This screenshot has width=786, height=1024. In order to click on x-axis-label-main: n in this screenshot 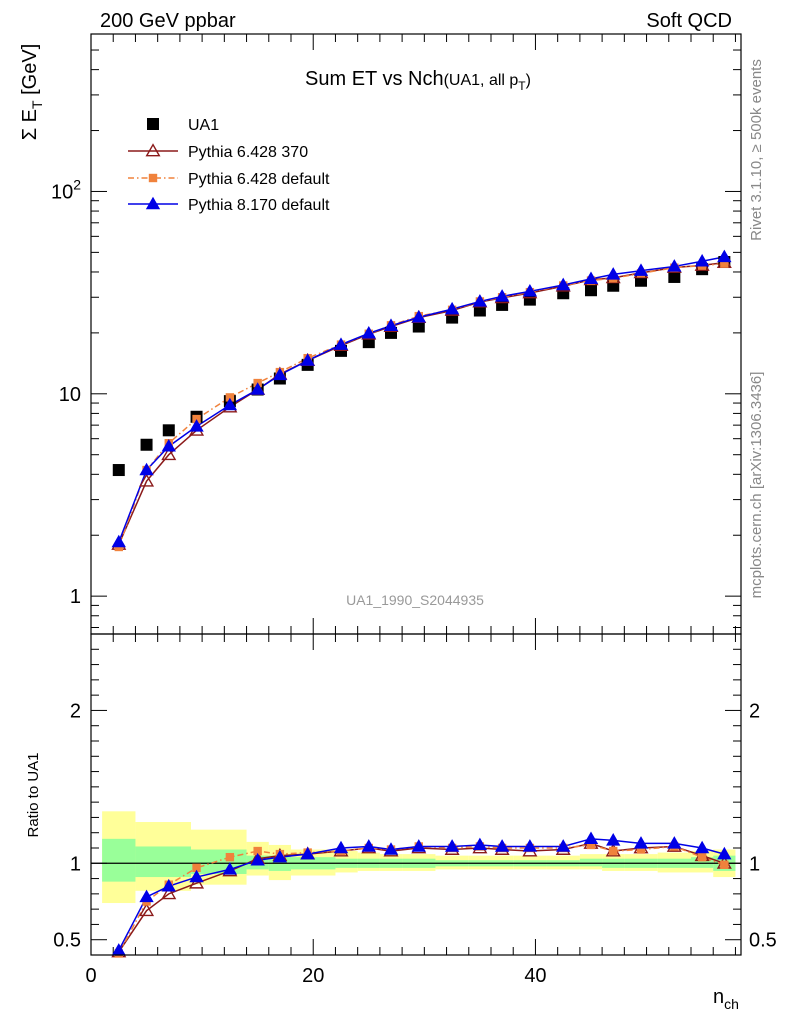, I will do `click(718, 997)`.